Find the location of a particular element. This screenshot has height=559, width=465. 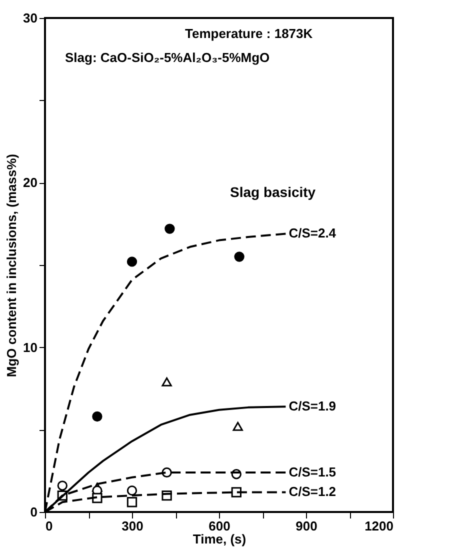

y-tick-label: 10 is located at coordinates (30, 347).